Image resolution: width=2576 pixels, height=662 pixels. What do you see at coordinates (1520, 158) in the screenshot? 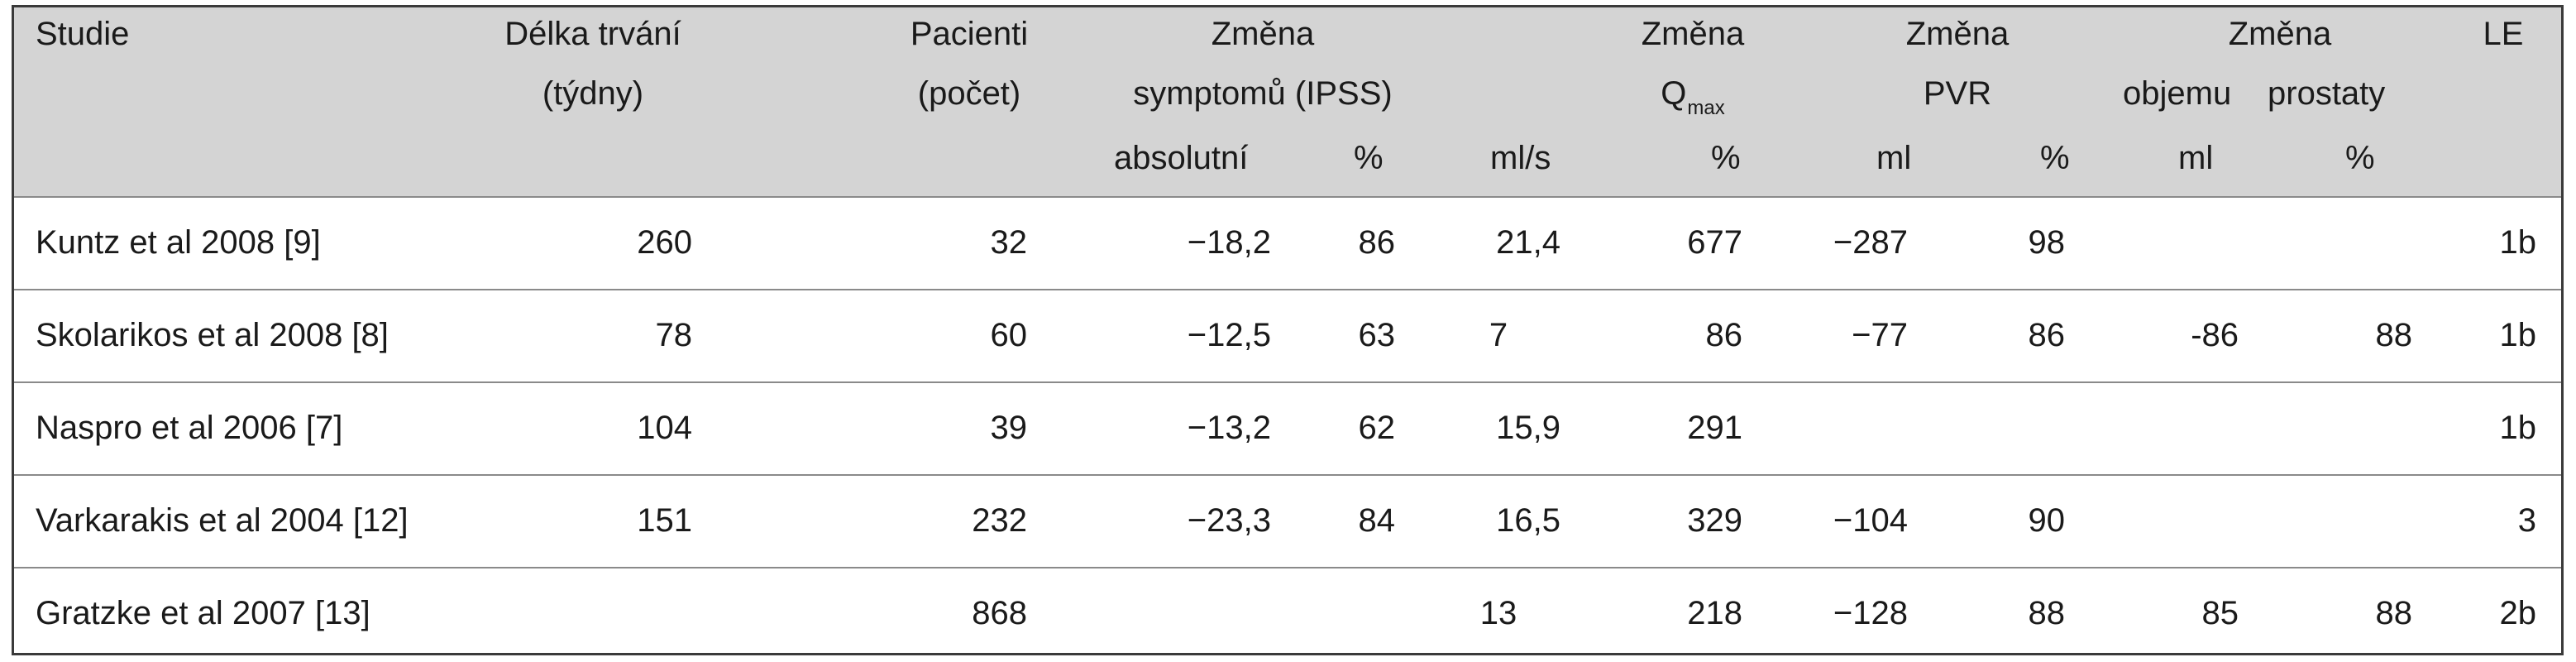
I see `header-qmax-mls: ml/s` at bounding box center [1520, 158].